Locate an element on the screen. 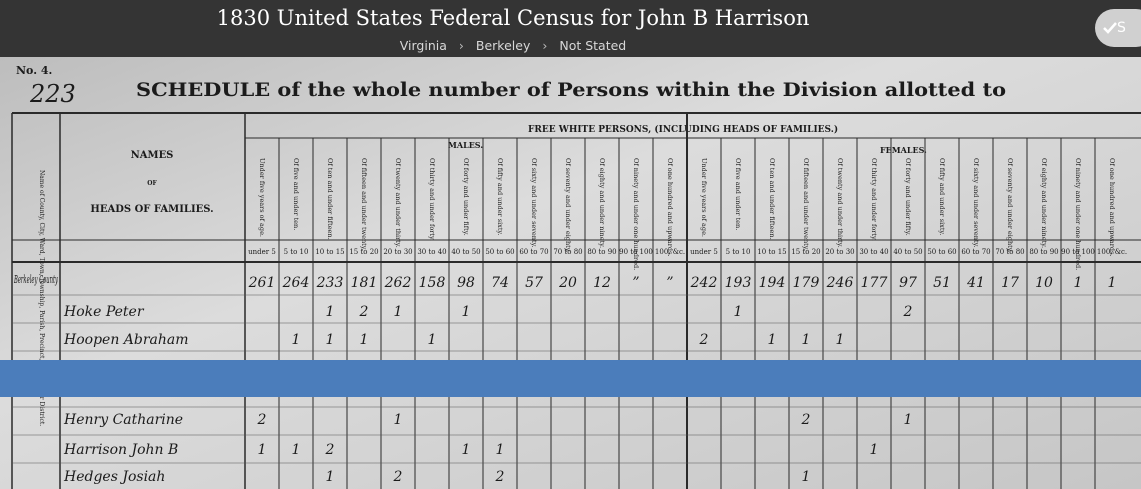 Image resolution: width=1141 pixels, height=489 pixels. tally: 246 is located at coordinates (840, 283).